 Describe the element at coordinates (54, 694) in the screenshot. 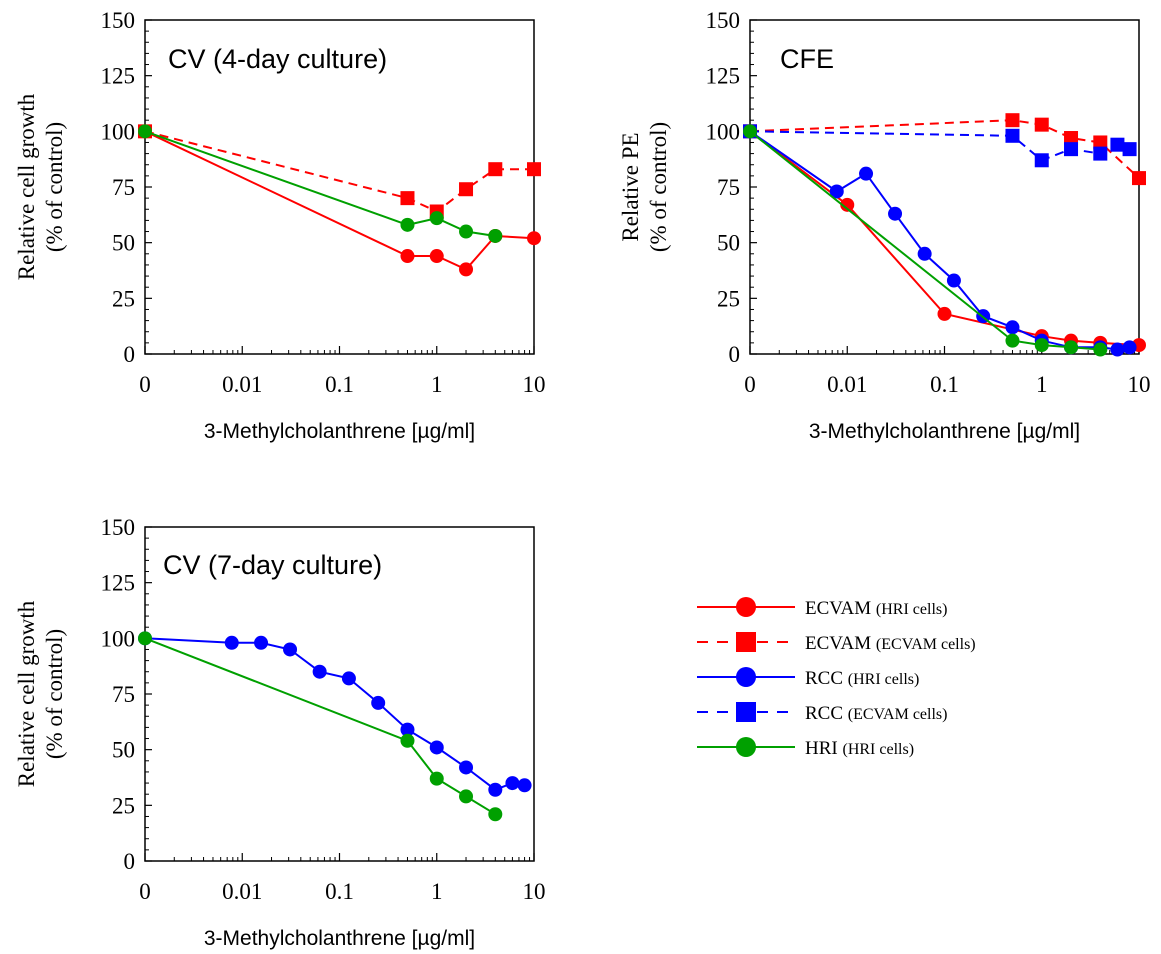

I see `y-axis-title: (% of control)` at that location.